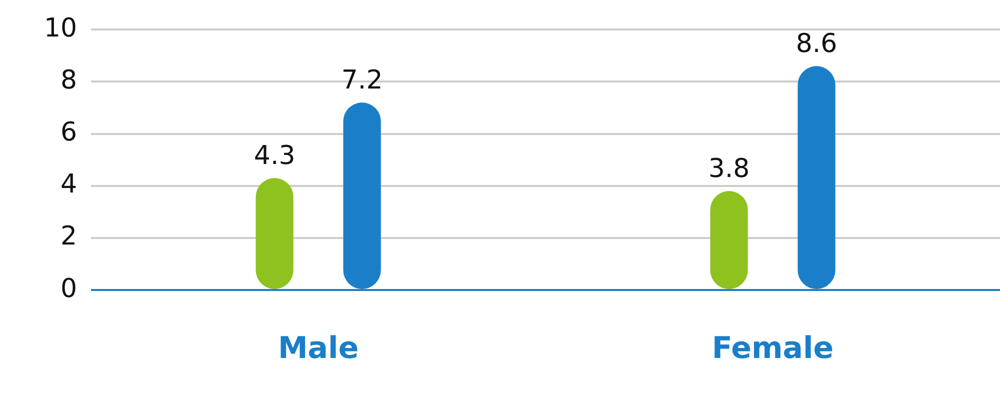  I want to click on data-label: 3.8, so click(729, 169).